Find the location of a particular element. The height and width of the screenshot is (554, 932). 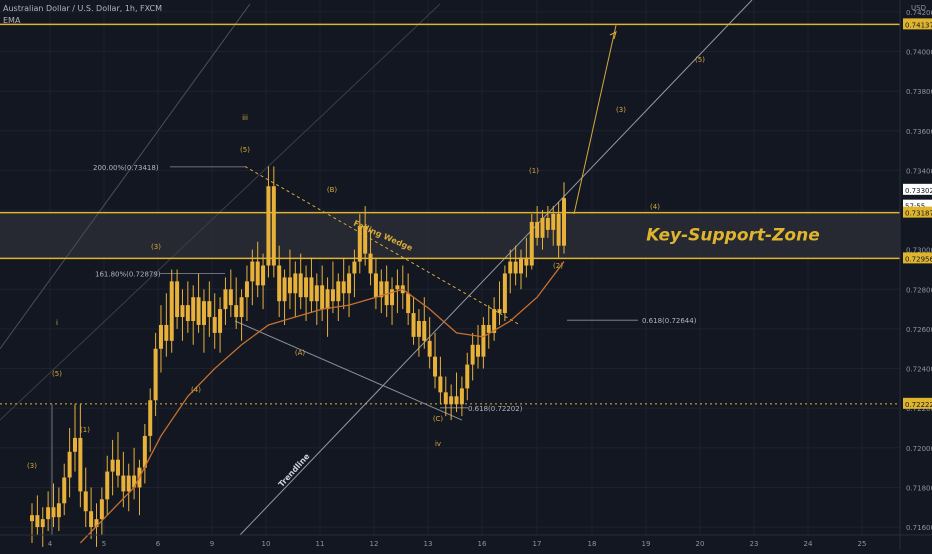

key-support-zone is located at coordinates (450, 235).